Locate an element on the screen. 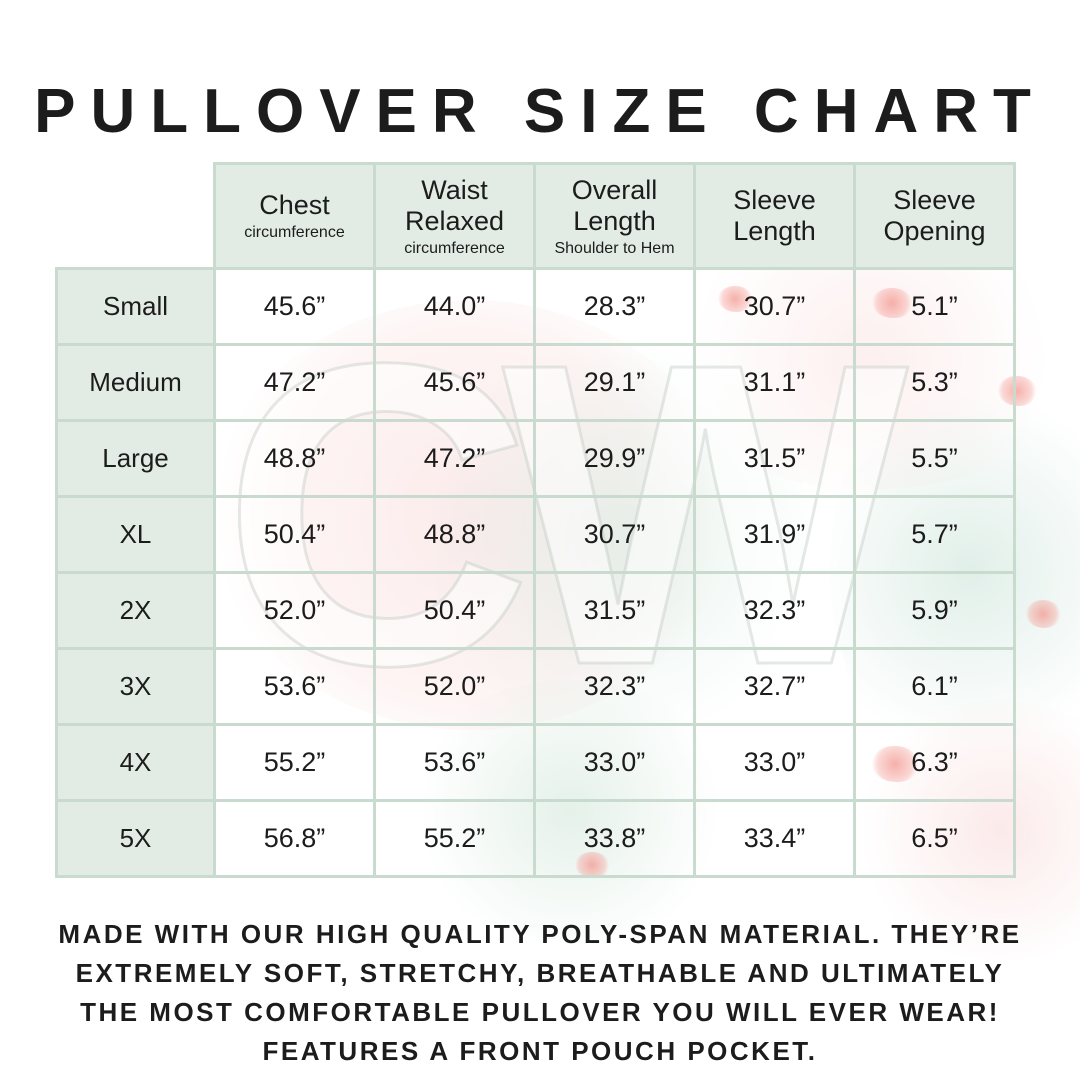 The image size is (1080, 1080). measurement-value: 32.7” is located at coordinates (774, 686).